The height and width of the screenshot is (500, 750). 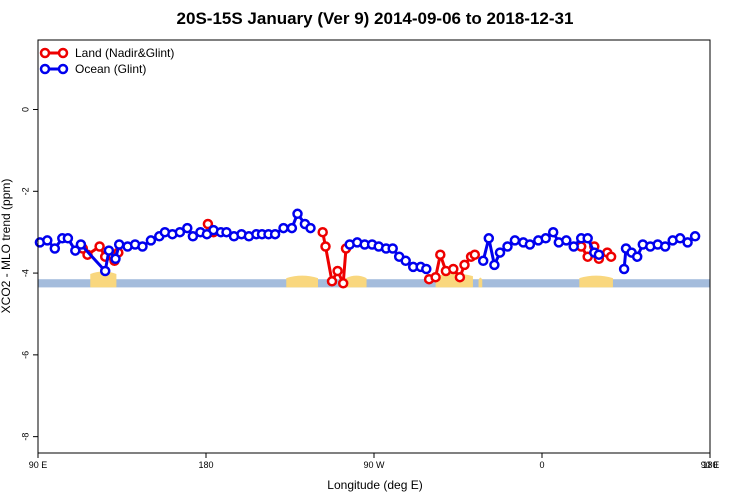 What do you see at coordinates (374, 465) in the screenshot?
I see `x-tick-label: 90 W` at bounding box center [374, 465].